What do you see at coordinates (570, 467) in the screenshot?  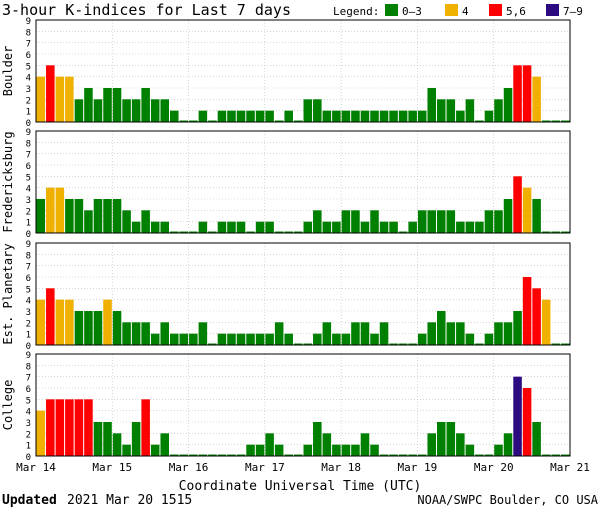 I see `x-tick-label: Mar 21` at bounding box center [570, 467].